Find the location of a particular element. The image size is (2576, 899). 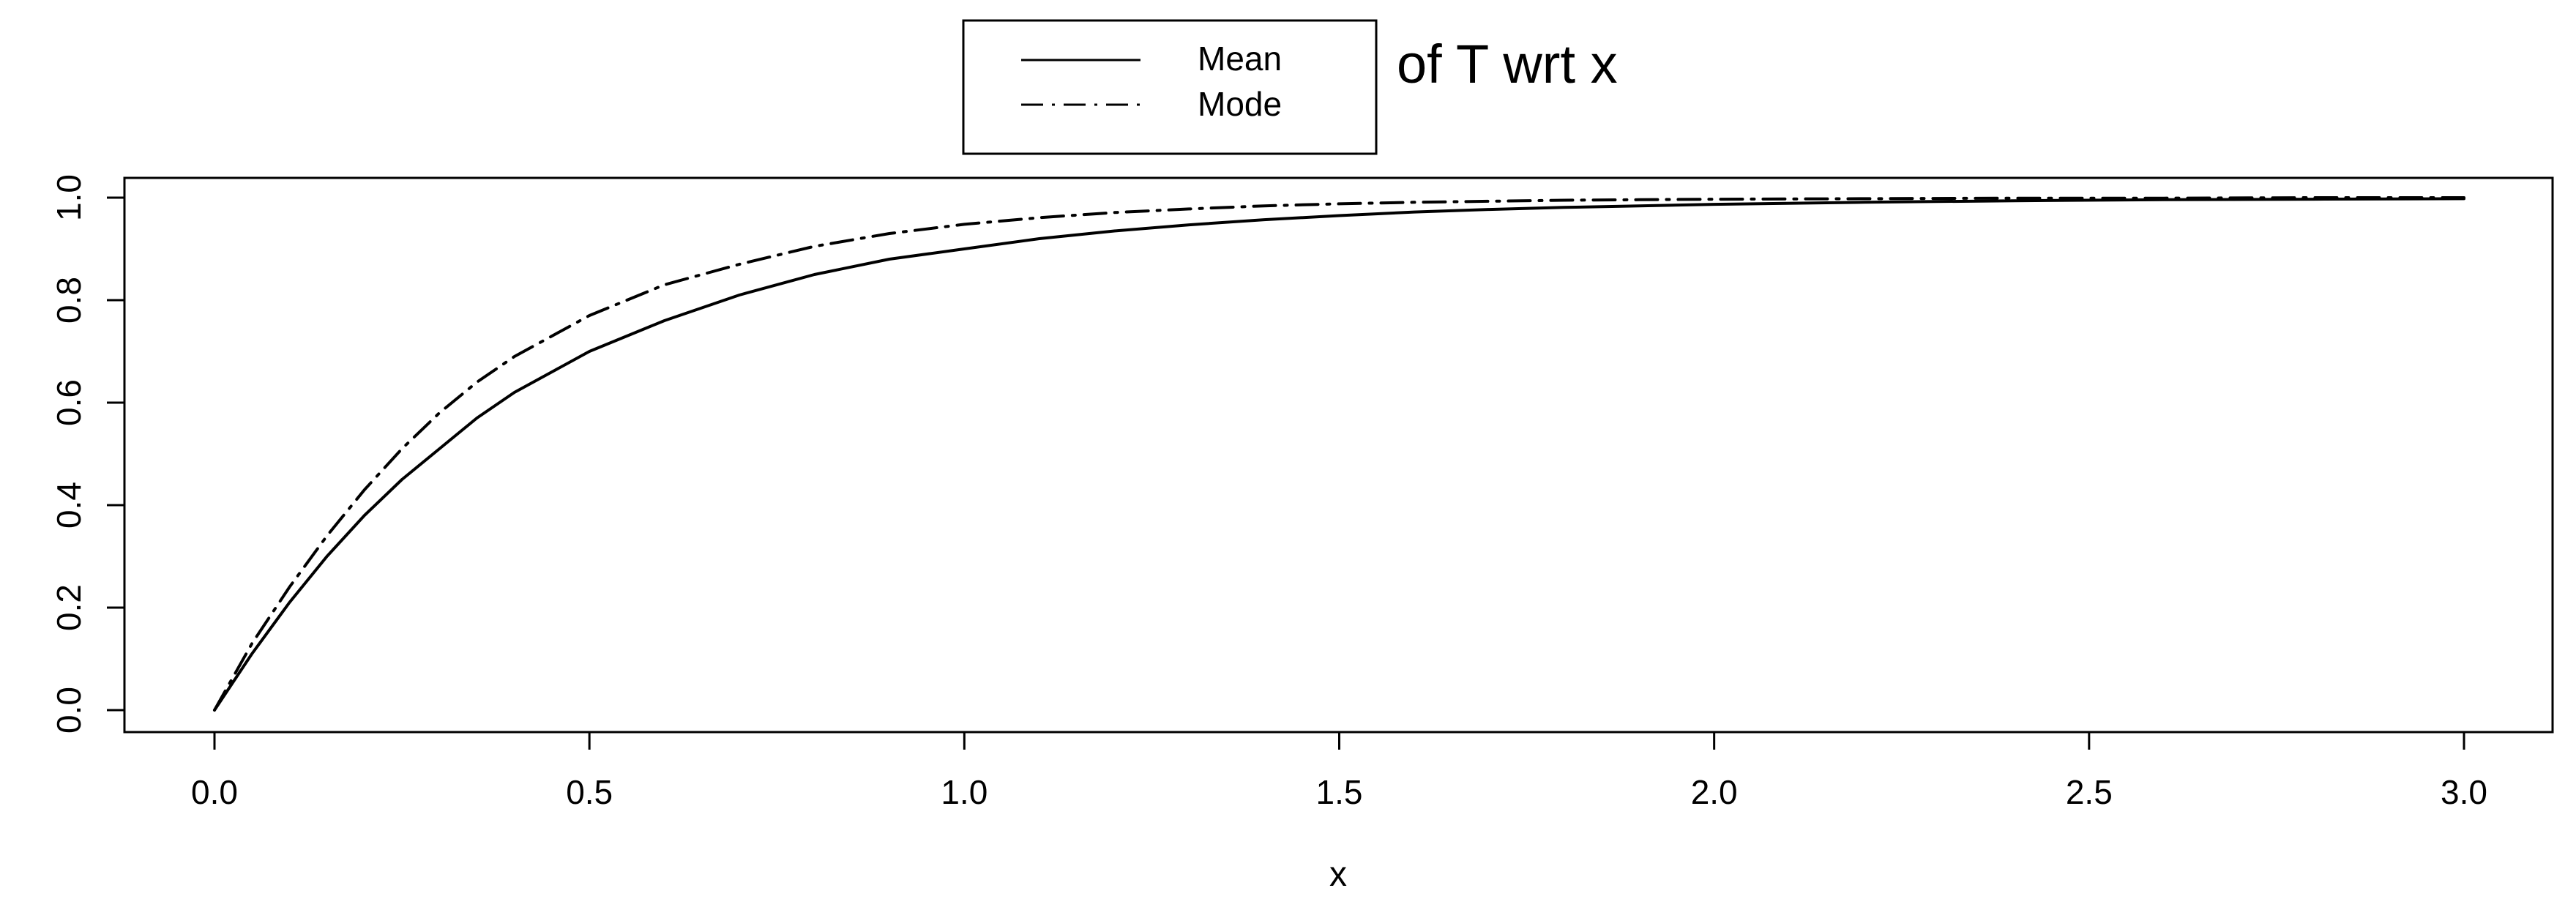

x-tick-label: 1.5 is located at coordinates (1339, 792).